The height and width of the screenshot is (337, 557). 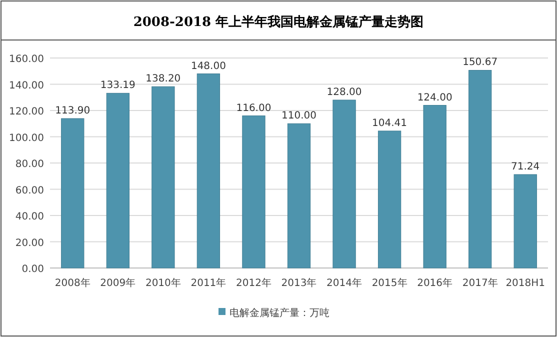 What do you see at coordinates (26, 138) in the screenshot?
I see `y-tick-label: 100.00` at bounding box center [26, 138].